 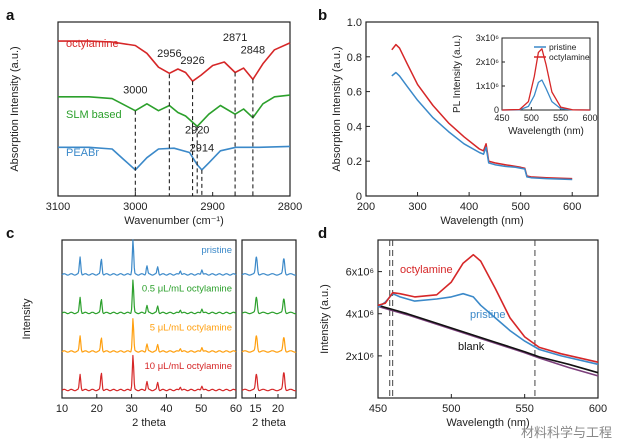 What do you see at coordinates (360, 273) in the screenshot?
I see `panel-d-ytick-label: 6x10⁶` at bounding box center [360, 273].